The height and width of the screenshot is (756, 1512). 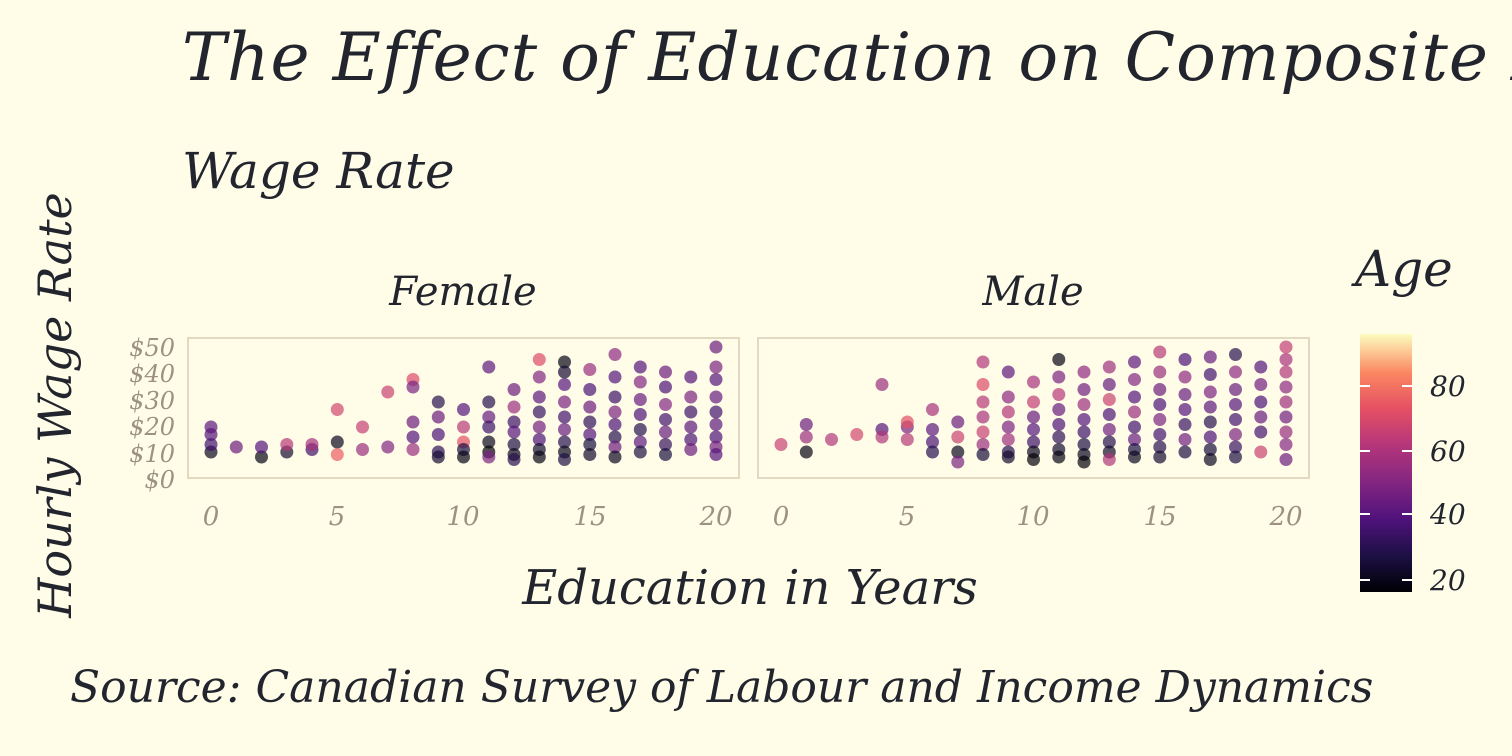 I want to click on y-tick-label: $40, so click(x=152, y=374).